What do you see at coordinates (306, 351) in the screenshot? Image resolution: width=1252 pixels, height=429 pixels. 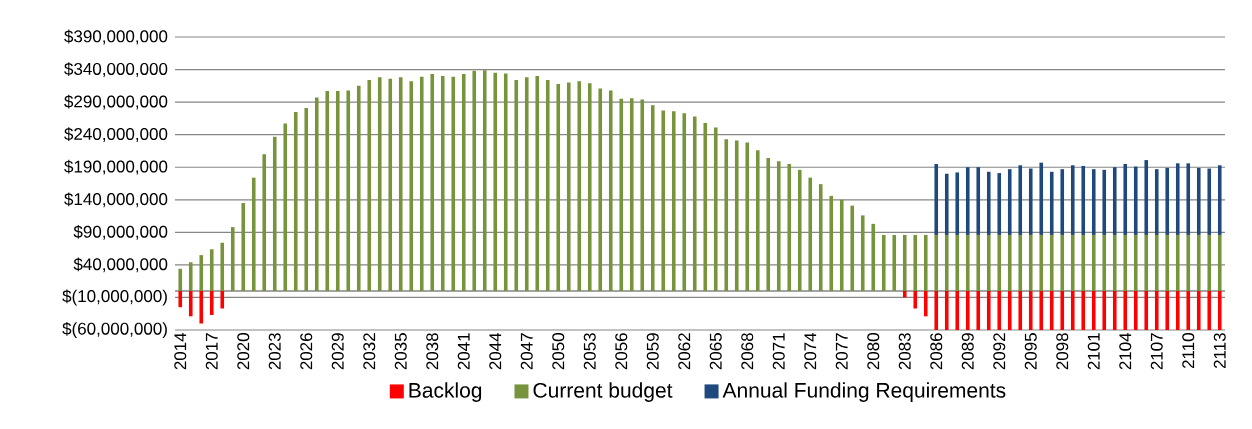 I see `x-tick-label: 2026` at bounding box center [306, 351].